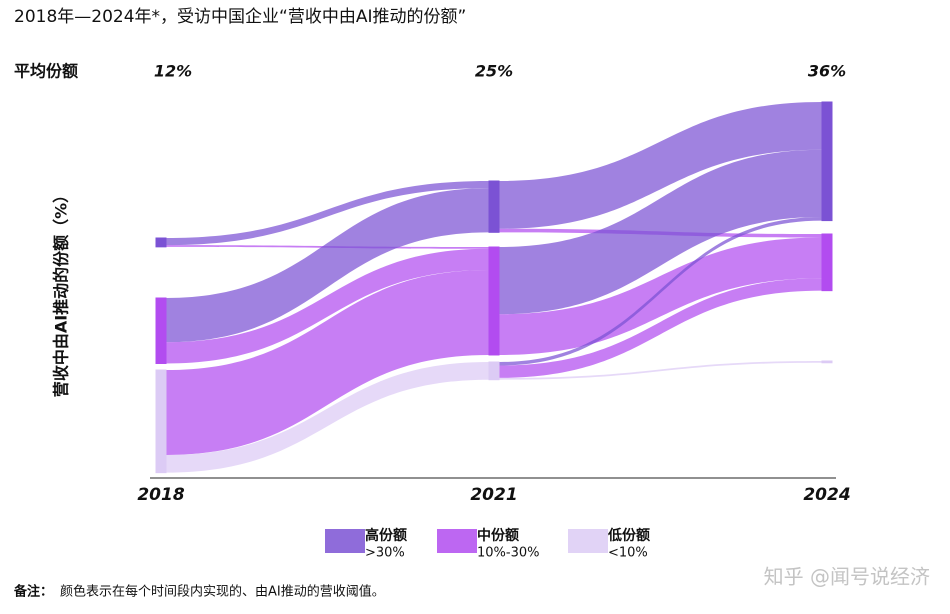  I want to click on chart-title: 2018年—2024年*，受访中国企业“营收中由AI推动的份额”, so click(240, 17).